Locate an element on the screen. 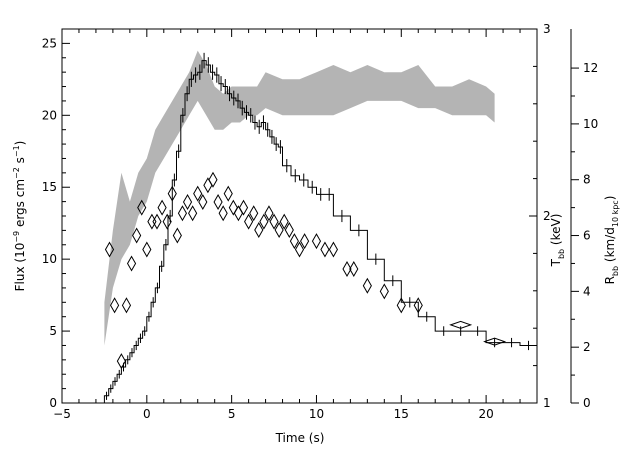 This screenshot has width=640, height=457. r-tick-label: 4 is located at coordinates (587, 291).